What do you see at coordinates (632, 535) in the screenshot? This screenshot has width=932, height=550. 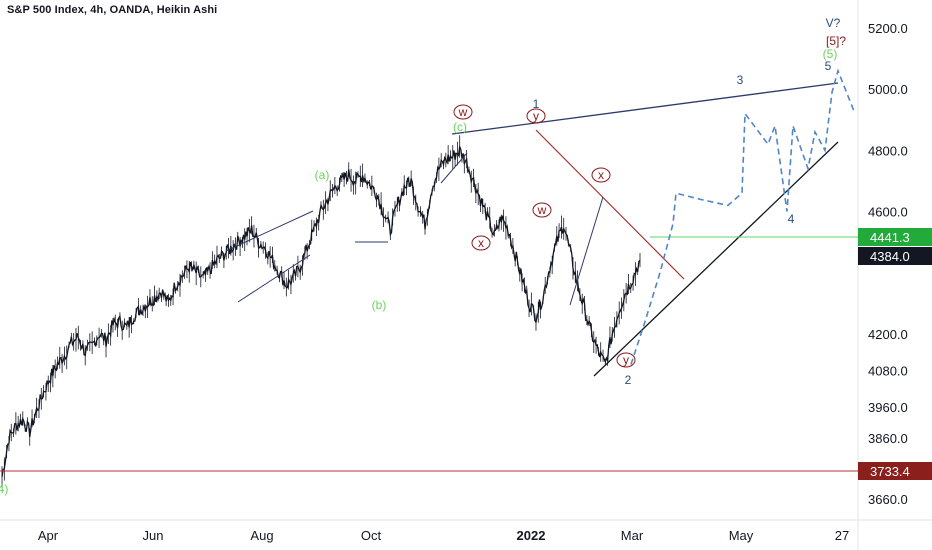 I see `x-tick-label: Mar` at bounding box center [632, 535].